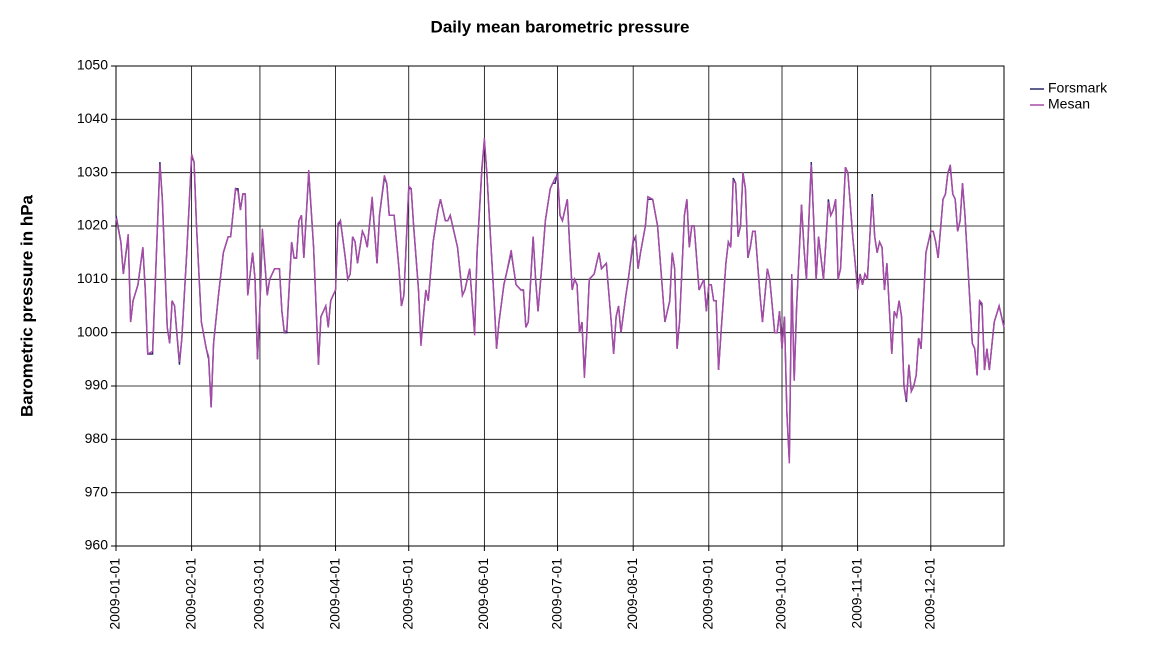  I want to click on y-tick-label: 980, so click(97, 438).